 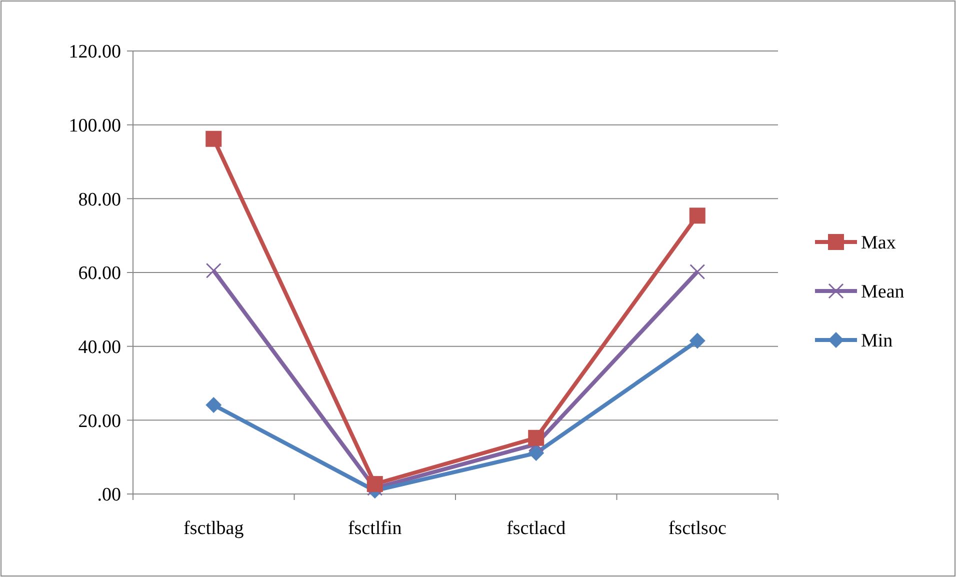 What do you see at coordinates (99, 273) in the screenshot?
I see `y-tick-label: 60.00` at bounding box center [99, 273].